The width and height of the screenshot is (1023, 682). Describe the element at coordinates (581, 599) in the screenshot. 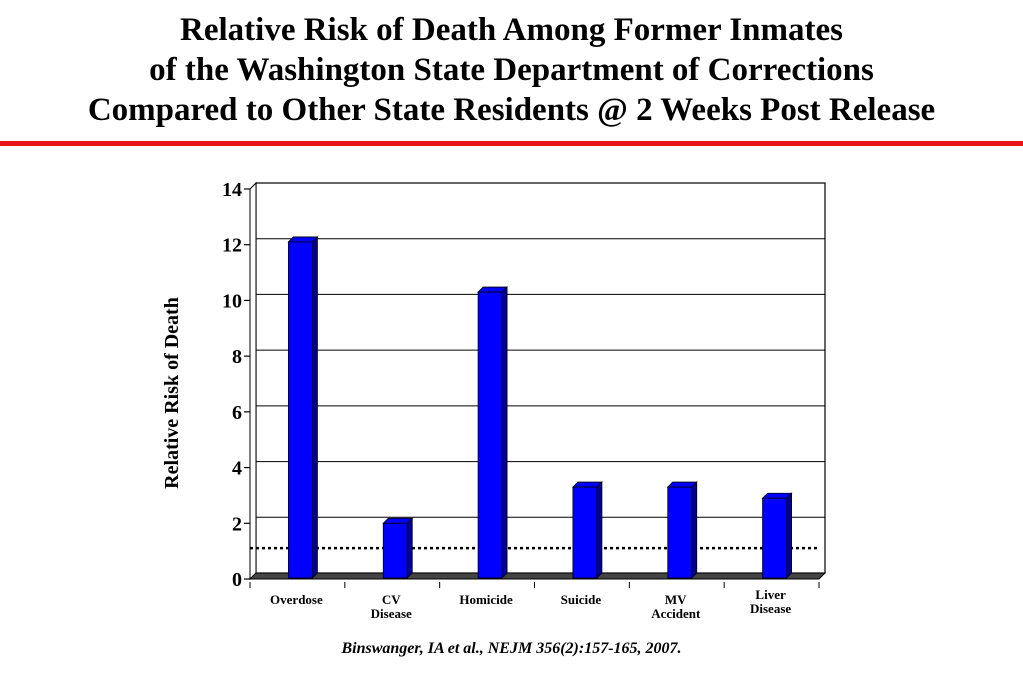

I see `x-category-label: Suicide` at that location.